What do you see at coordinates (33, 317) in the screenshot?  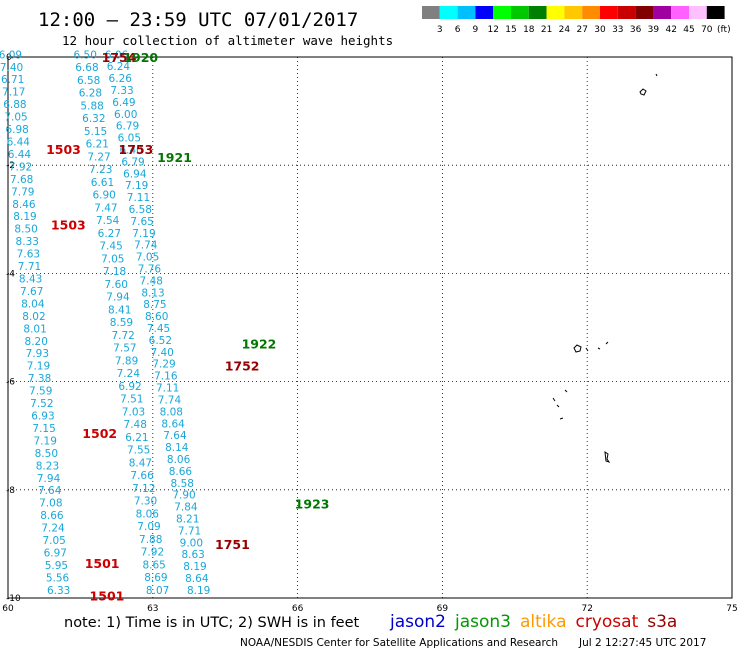 I see `wave-height-value: 8.02` at bounding box center [33, 317].